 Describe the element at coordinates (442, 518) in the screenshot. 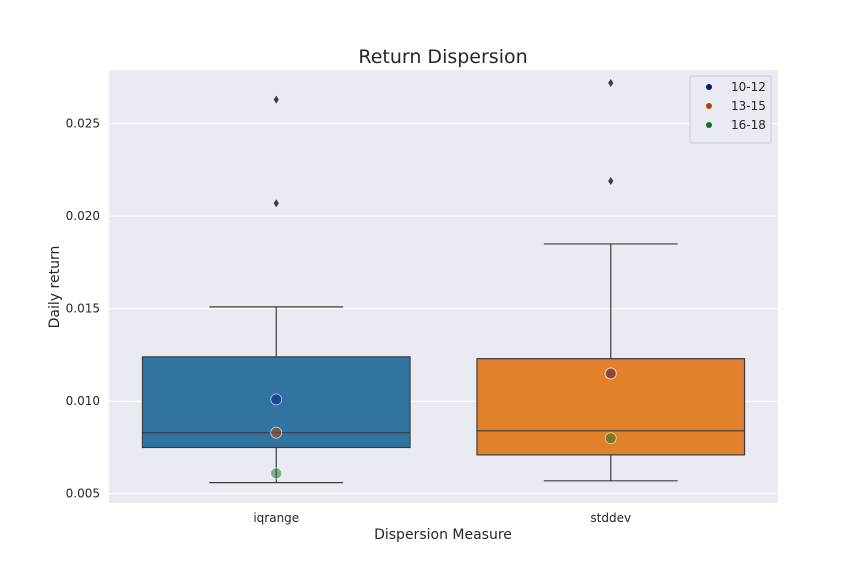

I see `x-axis-ticks: iqrange stddev` at that location.